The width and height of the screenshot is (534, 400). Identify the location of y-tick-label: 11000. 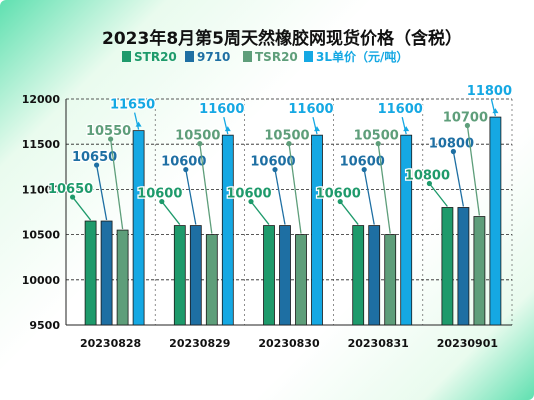
(41, 189).